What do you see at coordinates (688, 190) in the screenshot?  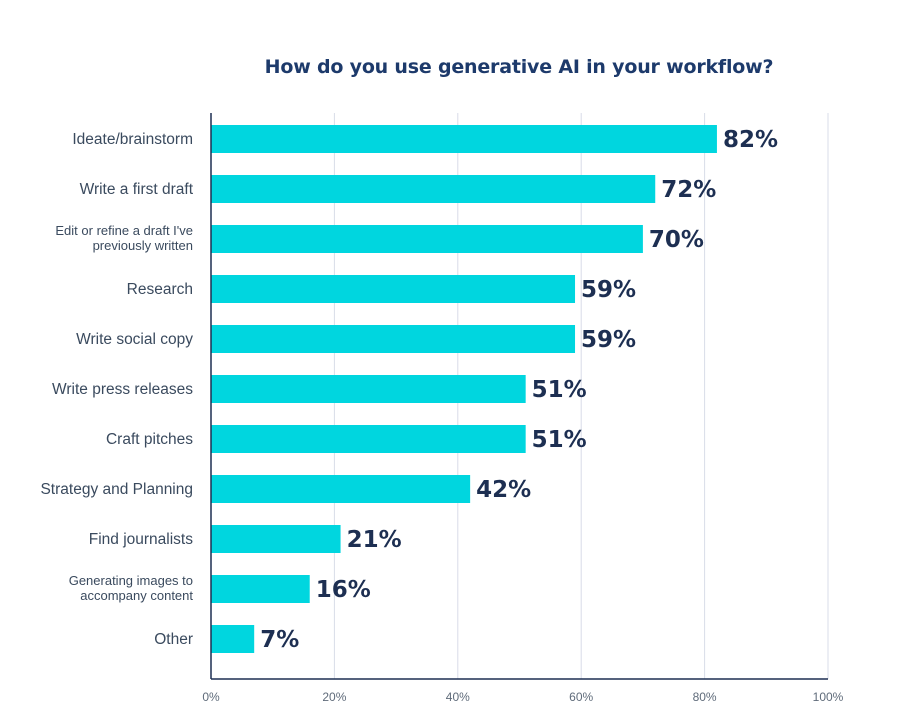 I see `value-label: 72%` at bounding box center [688, 190].